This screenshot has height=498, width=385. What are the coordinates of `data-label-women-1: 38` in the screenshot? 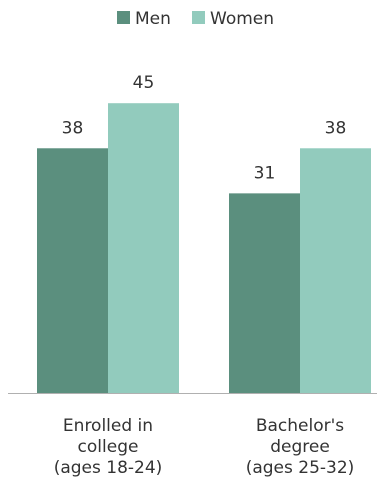 It's located at (336, 128).